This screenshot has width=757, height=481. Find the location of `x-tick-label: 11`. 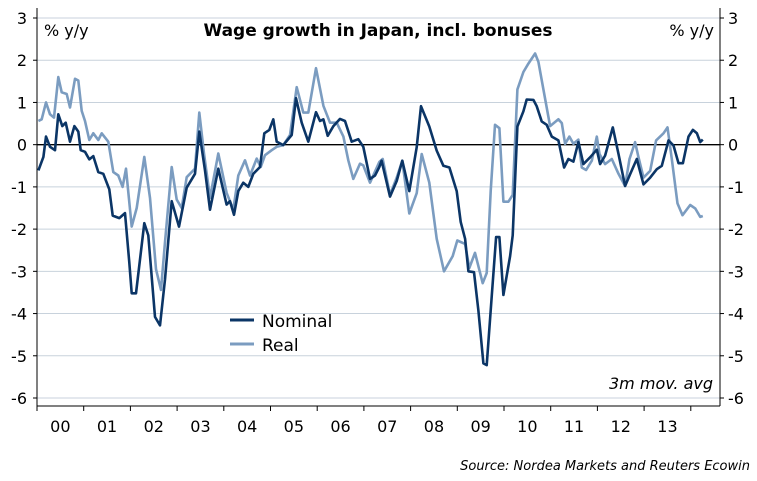

x-tick-label: 11 is located at coordinates (574, 426).